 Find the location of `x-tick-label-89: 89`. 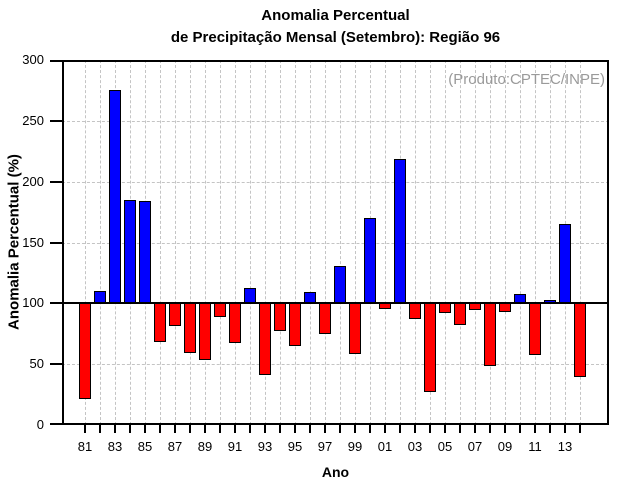

x-tick-label-89: 89 is located at coordinates (205, 446).